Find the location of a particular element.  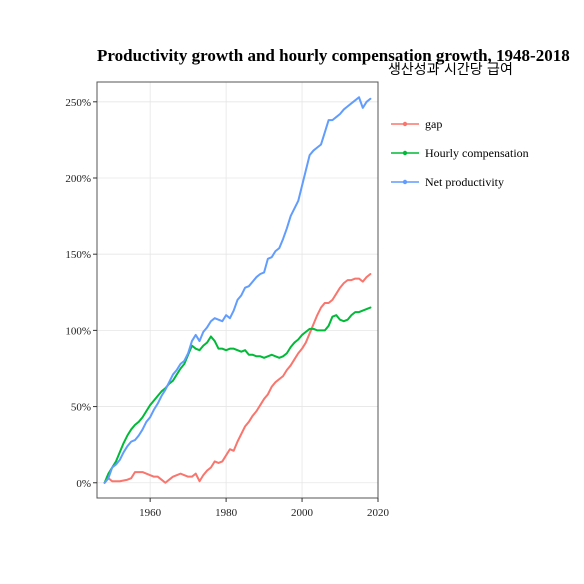

legend-item-hourly-compensation: Hourly compensation is located at coordinates (460, 153).